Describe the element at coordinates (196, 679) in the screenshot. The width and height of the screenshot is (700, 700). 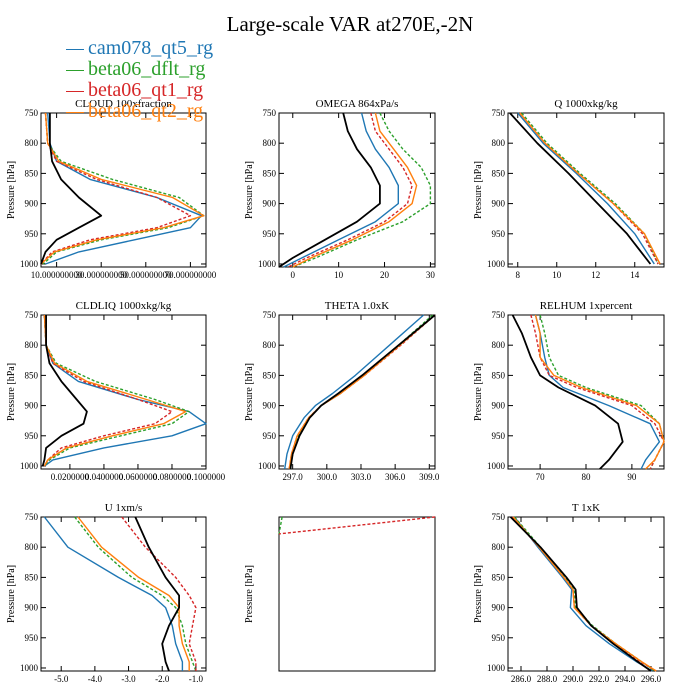
I see `x-tick-label: -1.0` at that location.